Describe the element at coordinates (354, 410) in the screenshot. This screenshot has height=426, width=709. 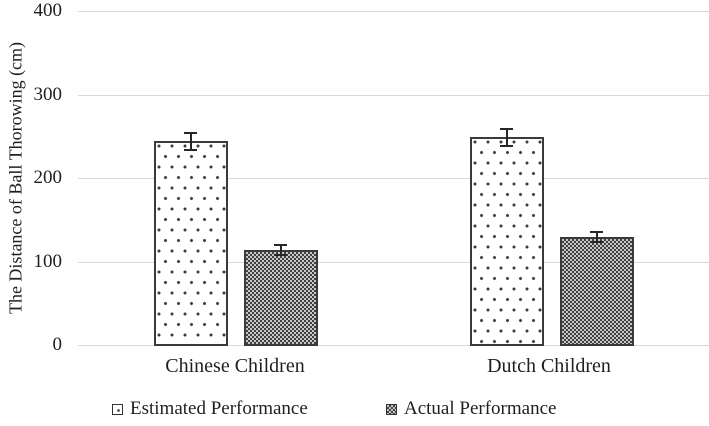
I see `legend: Estimated Performance Actual Performance` at that location.